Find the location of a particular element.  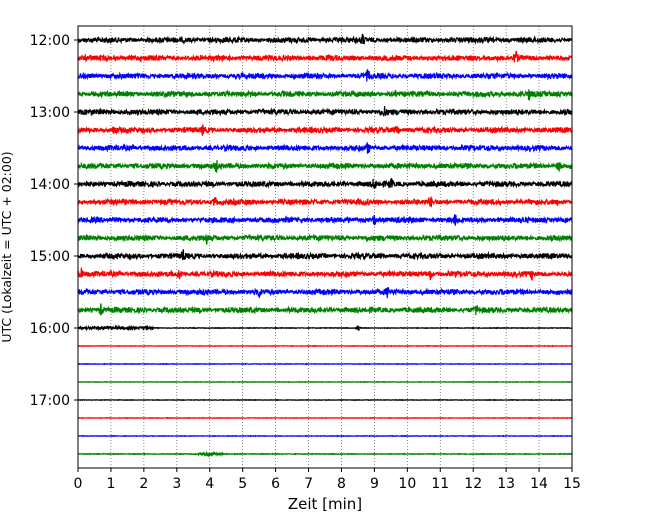

x-tick-label: 2 is located at coordinates (143, 484).